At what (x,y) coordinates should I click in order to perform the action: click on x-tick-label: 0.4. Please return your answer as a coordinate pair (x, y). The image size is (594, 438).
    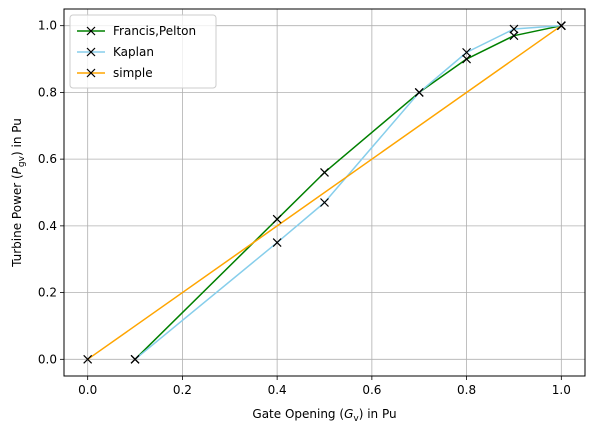
    Looking at the image, I should click on (277, 390).